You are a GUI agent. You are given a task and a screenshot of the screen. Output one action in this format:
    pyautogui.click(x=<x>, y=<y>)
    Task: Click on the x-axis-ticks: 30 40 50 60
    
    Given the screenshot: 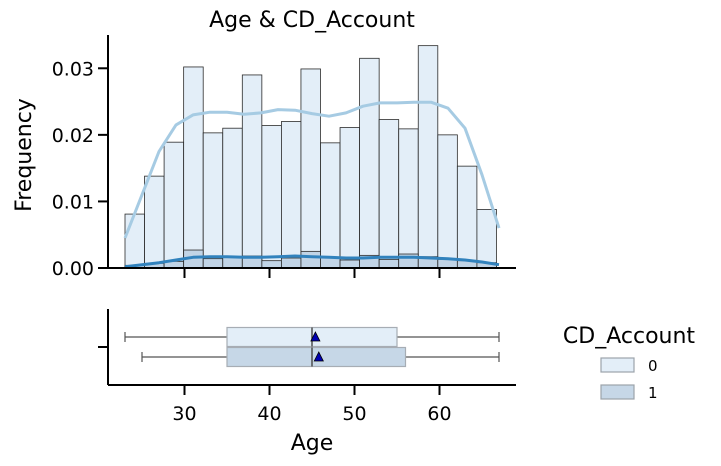 What is the action you would take?
    pyautogui.click(x=312, y=405)
    